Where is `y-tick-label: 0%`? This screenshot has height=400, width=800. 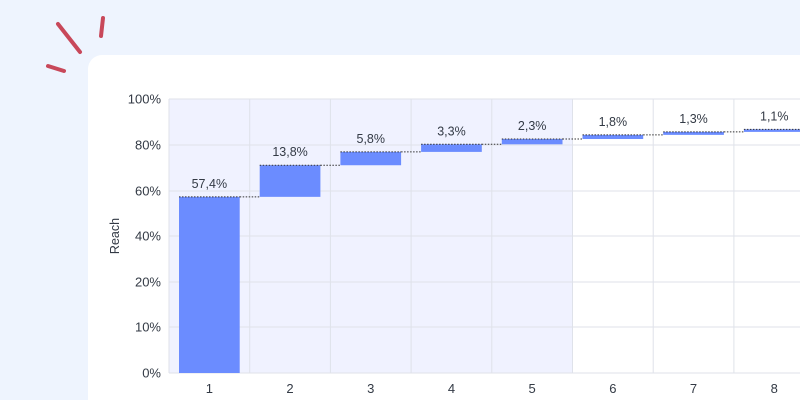
y-tick-label: 0% is located at coordinates (151, 373).